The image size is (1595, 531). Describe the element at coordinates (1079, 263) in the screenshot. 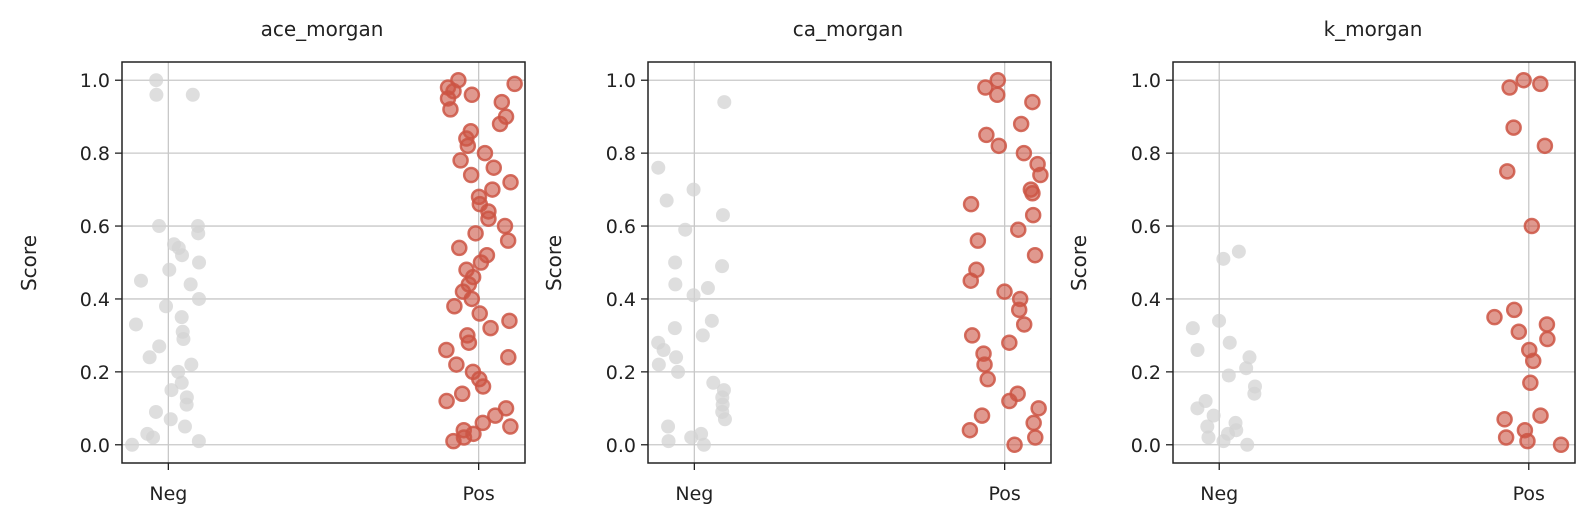

I see `y-axis-label: Score` at that location.